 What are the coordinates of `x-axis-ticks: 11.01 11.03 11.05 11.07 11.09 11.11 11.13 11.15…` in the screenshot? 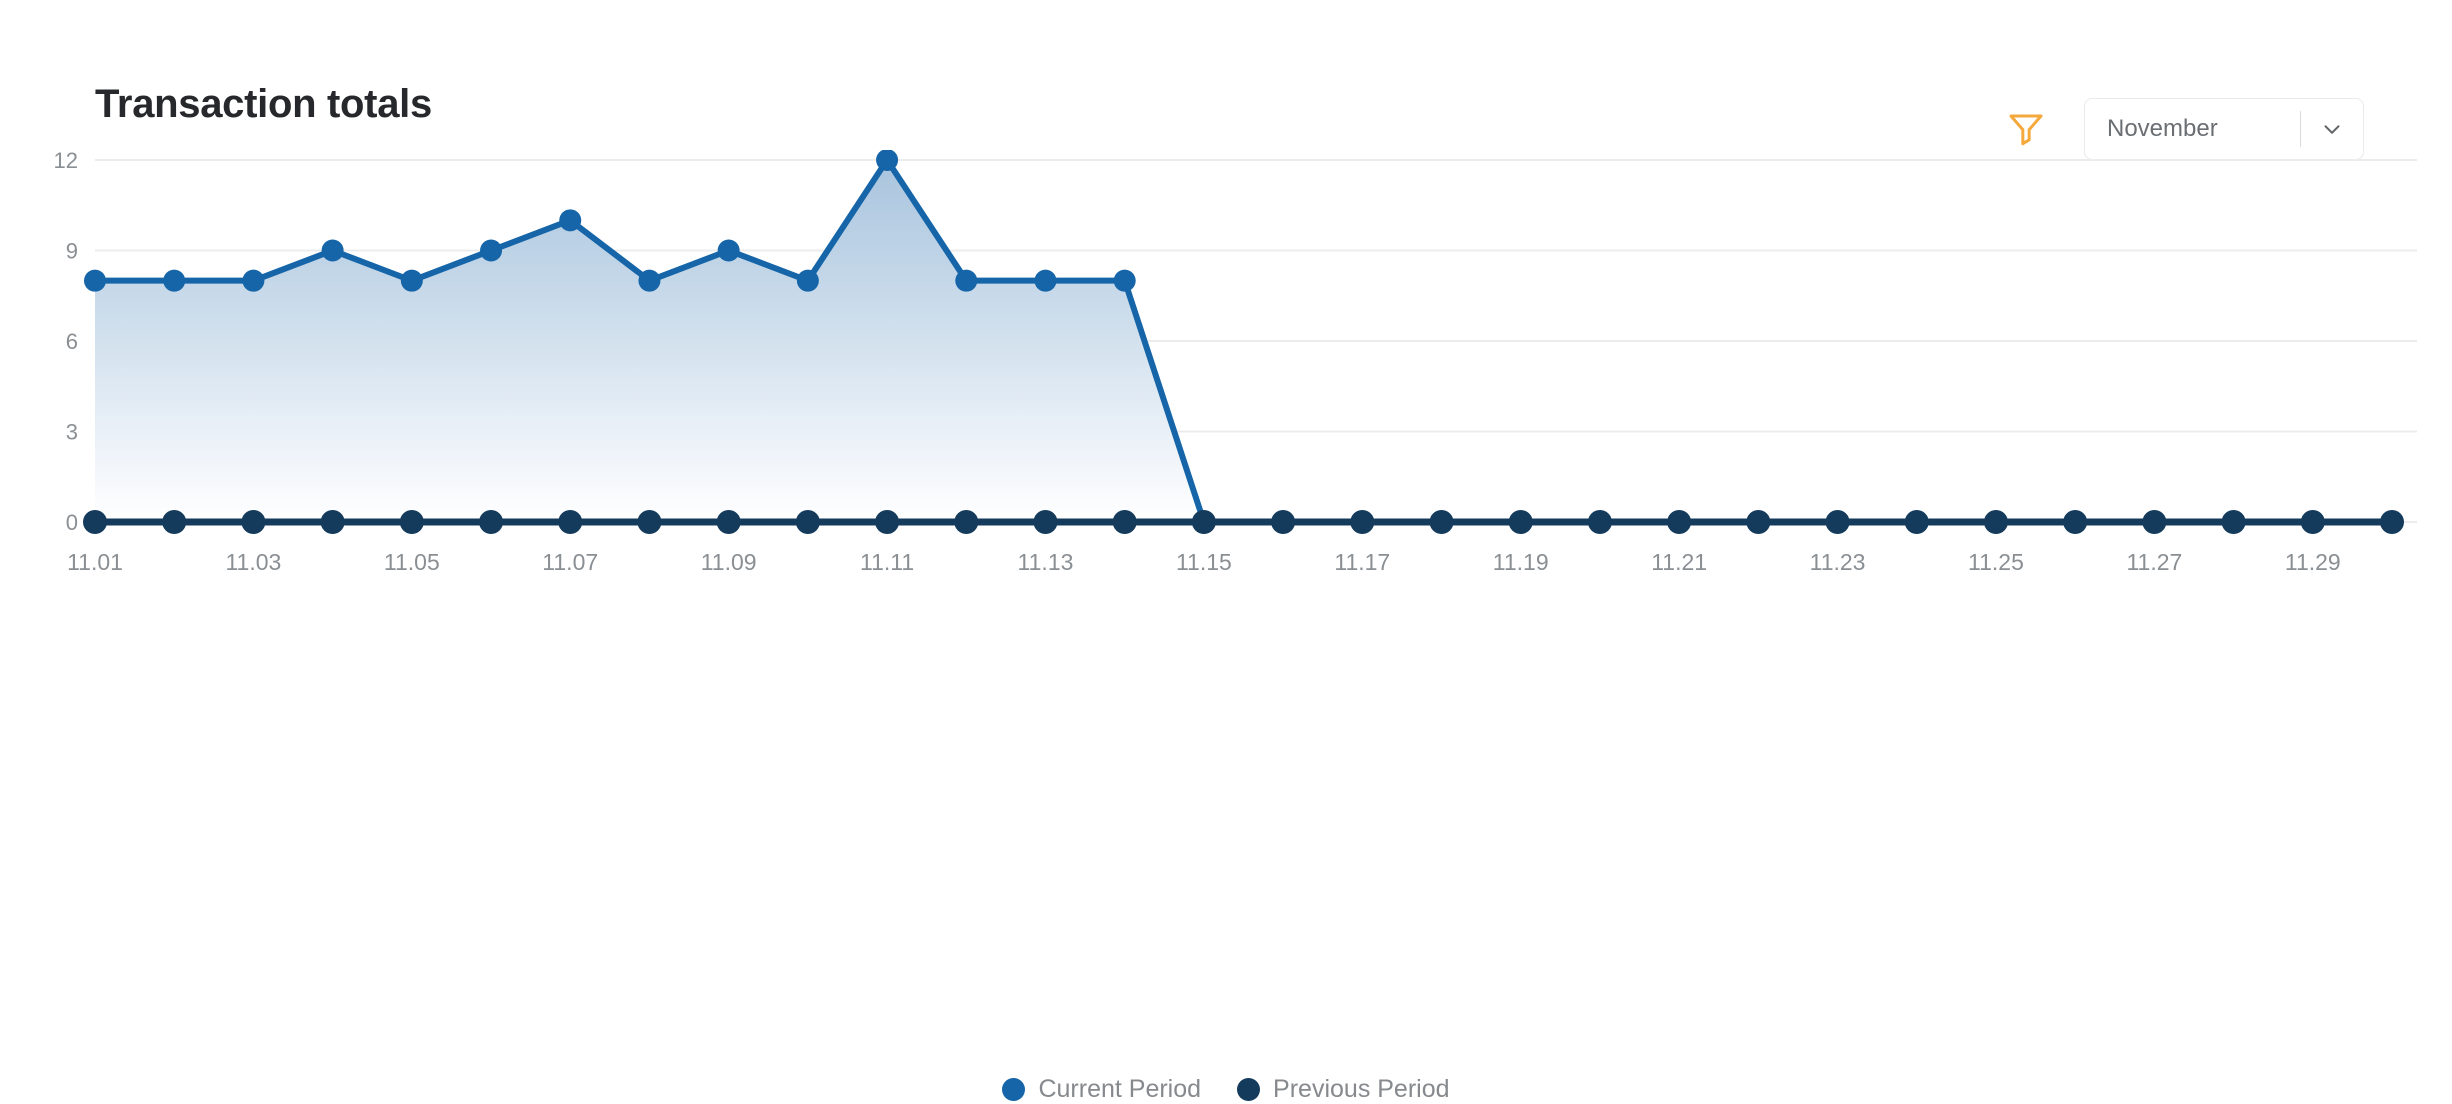 It's located at (1204, 562).